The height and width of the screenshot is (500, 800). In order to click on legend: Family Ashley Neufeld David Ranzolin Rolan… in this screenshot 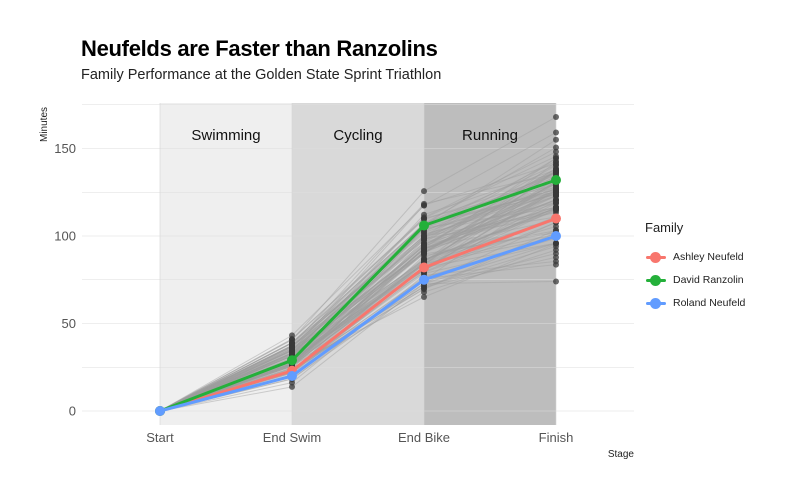, I will do `click(695, 267)`.